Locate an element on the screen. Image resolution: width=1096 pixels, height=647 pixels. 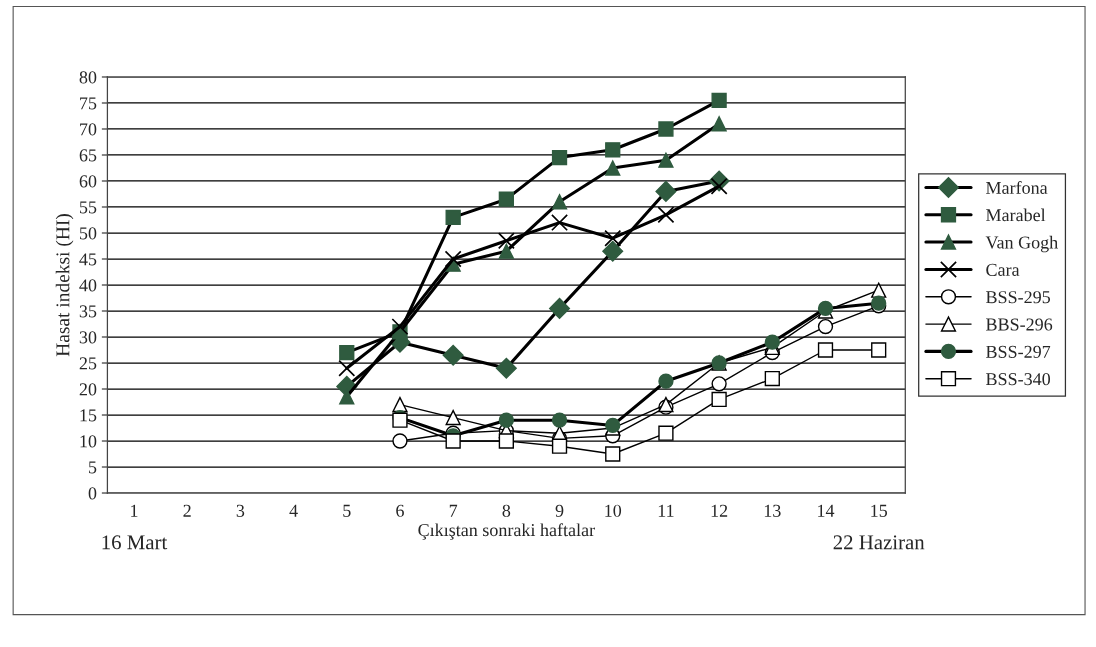
y-tick-label: 30 is located at coordinates (88, 337).